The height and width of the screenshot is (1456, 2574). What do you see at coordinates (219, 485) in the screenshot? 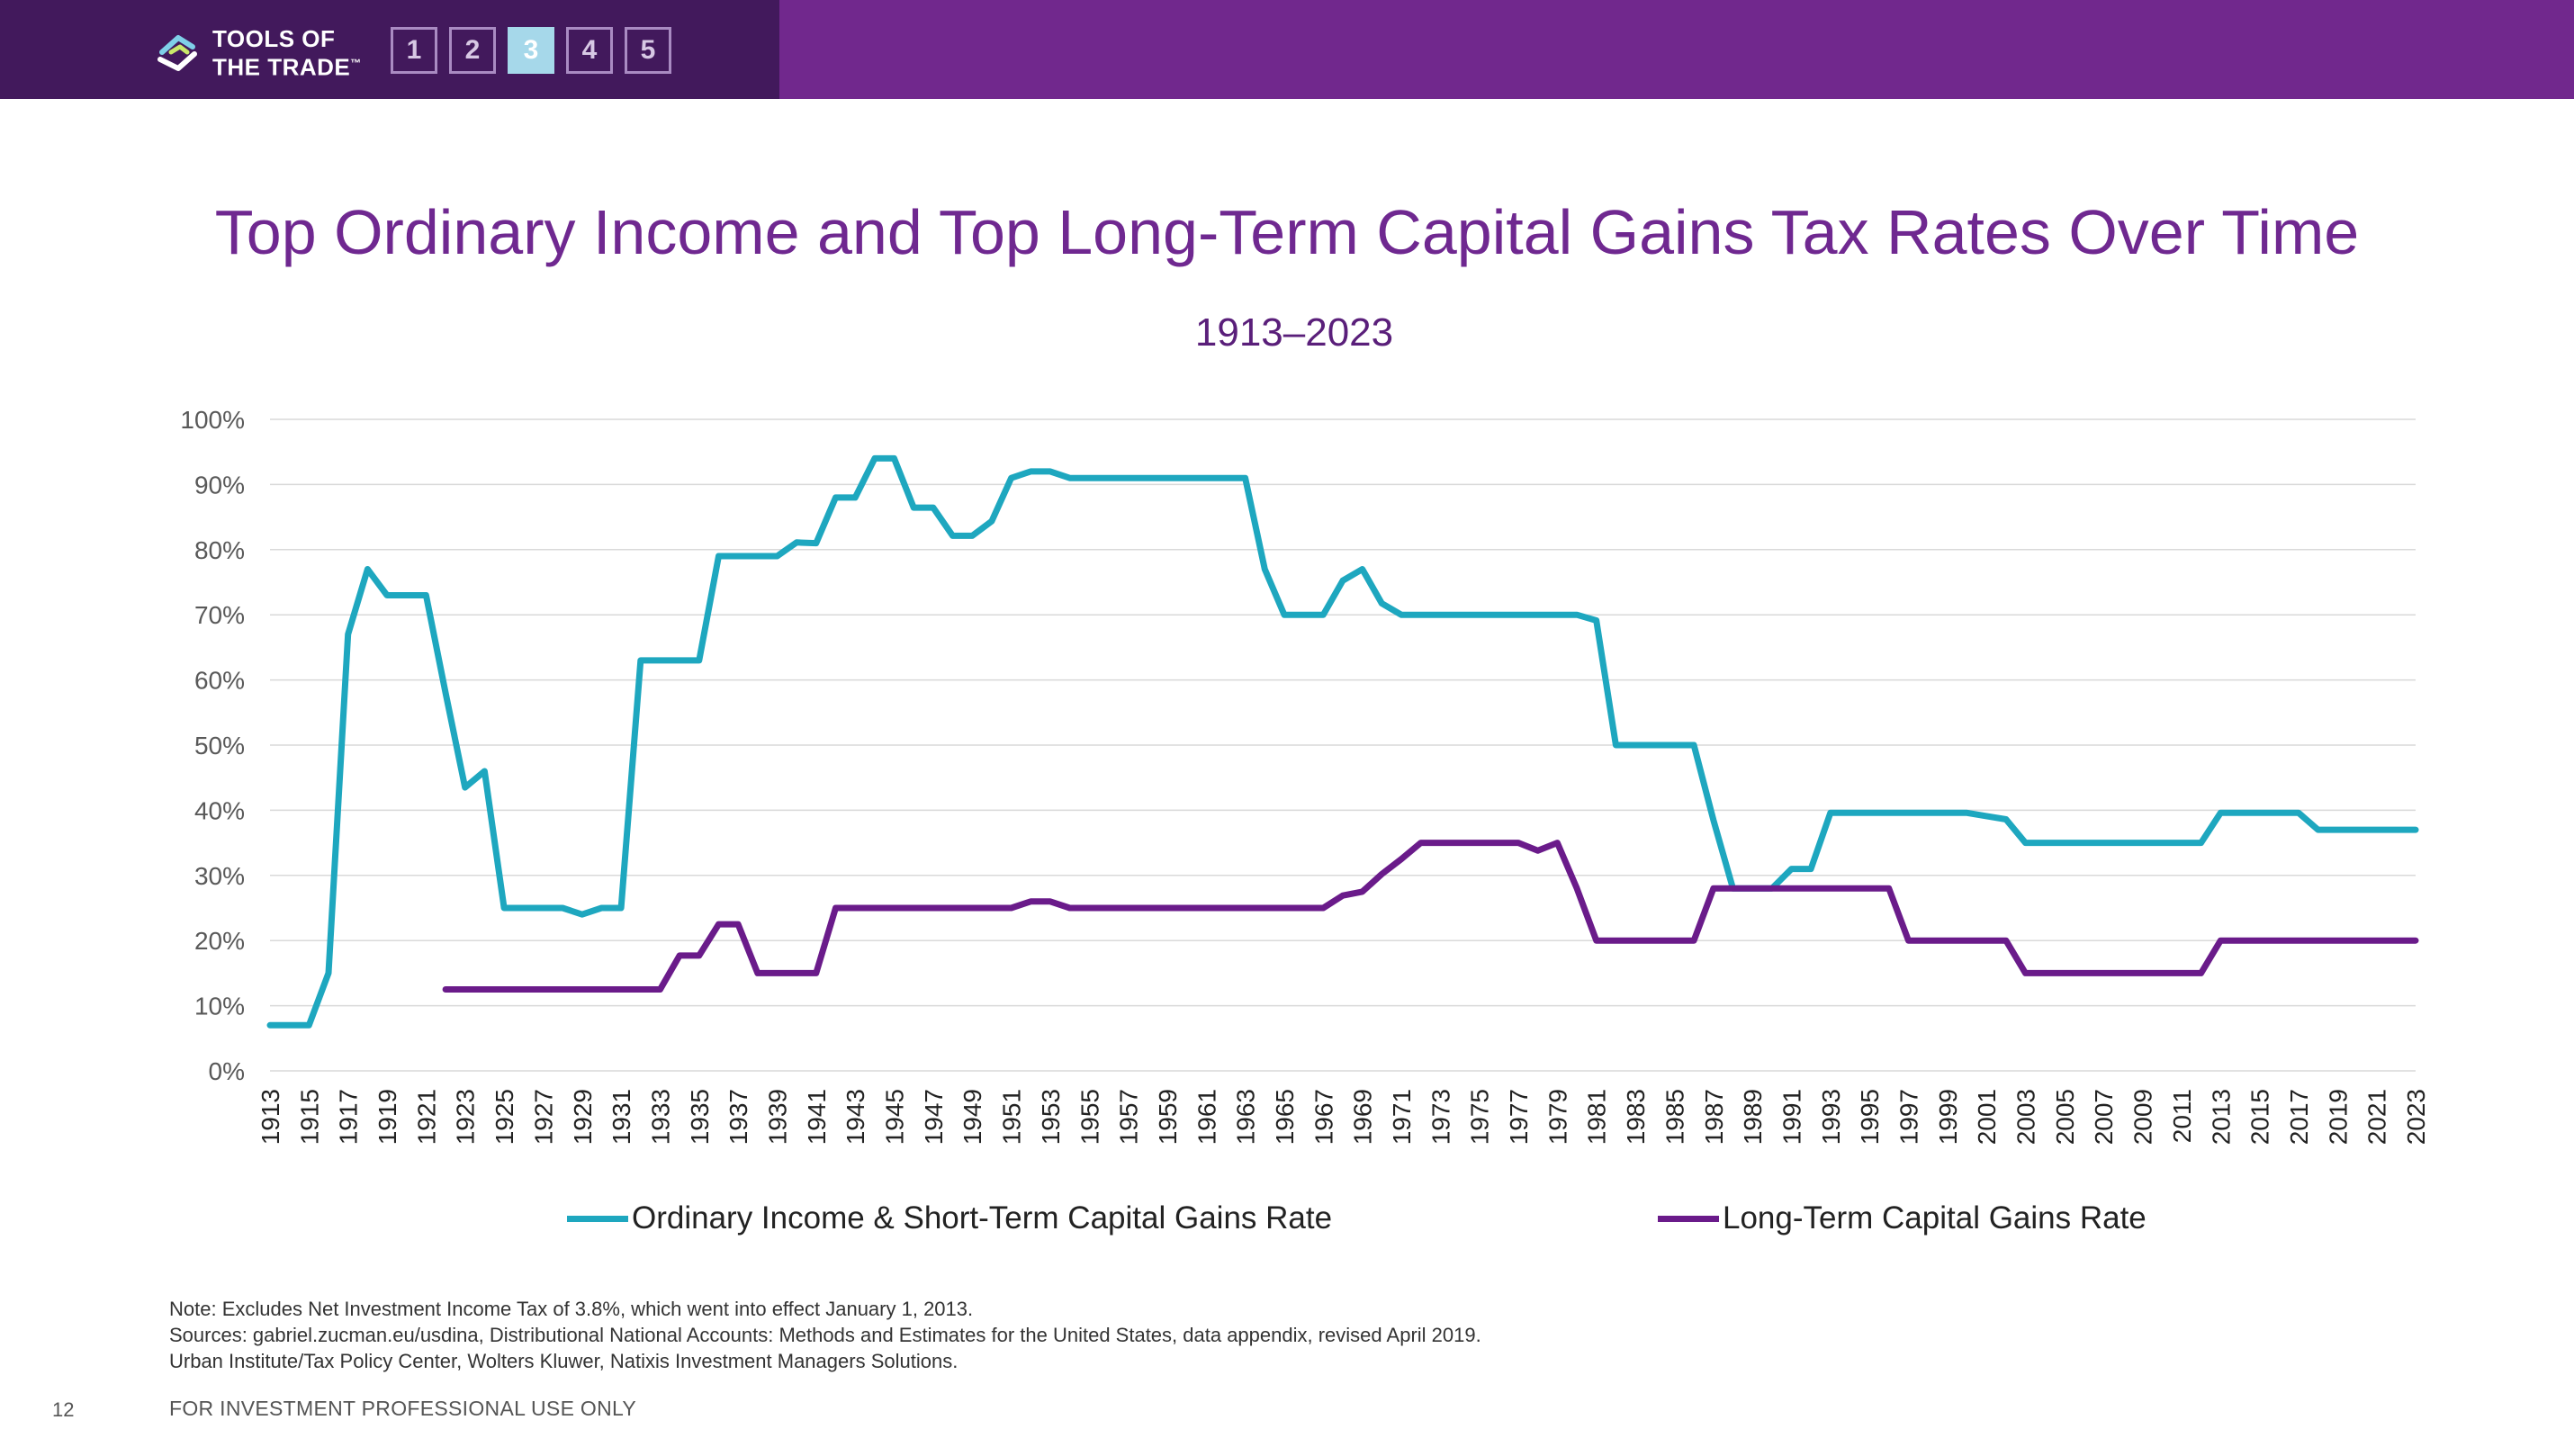
I see `y-tick-label: 90%` at bounding box center [219, 485].